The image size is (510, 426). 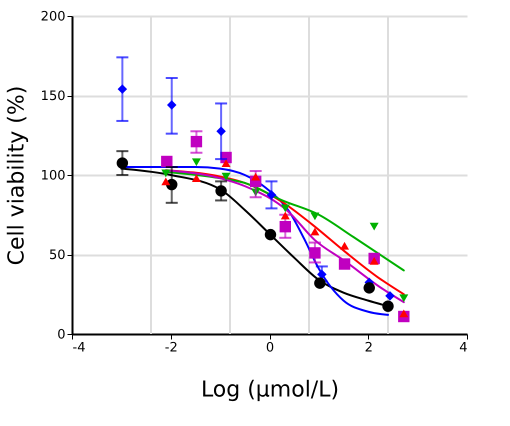 I want to click on y-tick-label: 200, so click(x=53, y=17).